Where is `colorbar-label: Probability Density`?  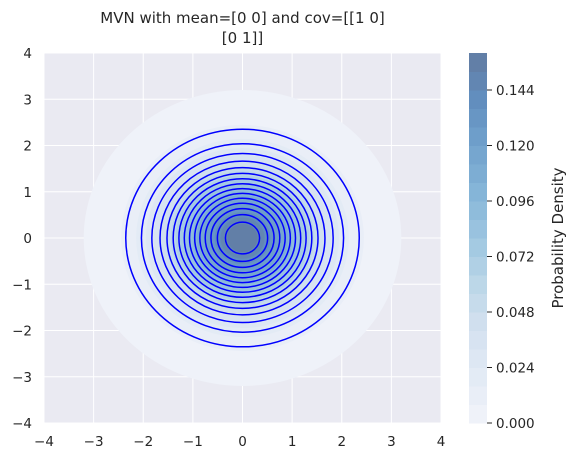 colorbar-label: Probability Density is located at coordinates (558, 237).